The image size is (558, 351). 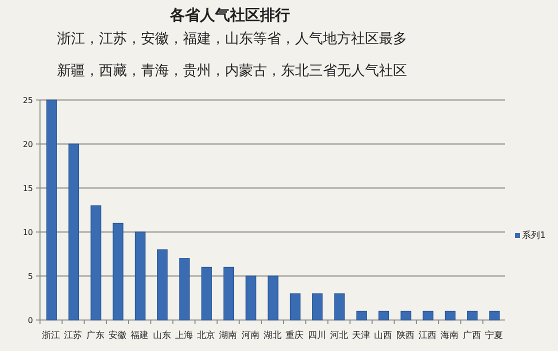 I want to click on x-tick-label: 广东, so click(x=95, y=335).